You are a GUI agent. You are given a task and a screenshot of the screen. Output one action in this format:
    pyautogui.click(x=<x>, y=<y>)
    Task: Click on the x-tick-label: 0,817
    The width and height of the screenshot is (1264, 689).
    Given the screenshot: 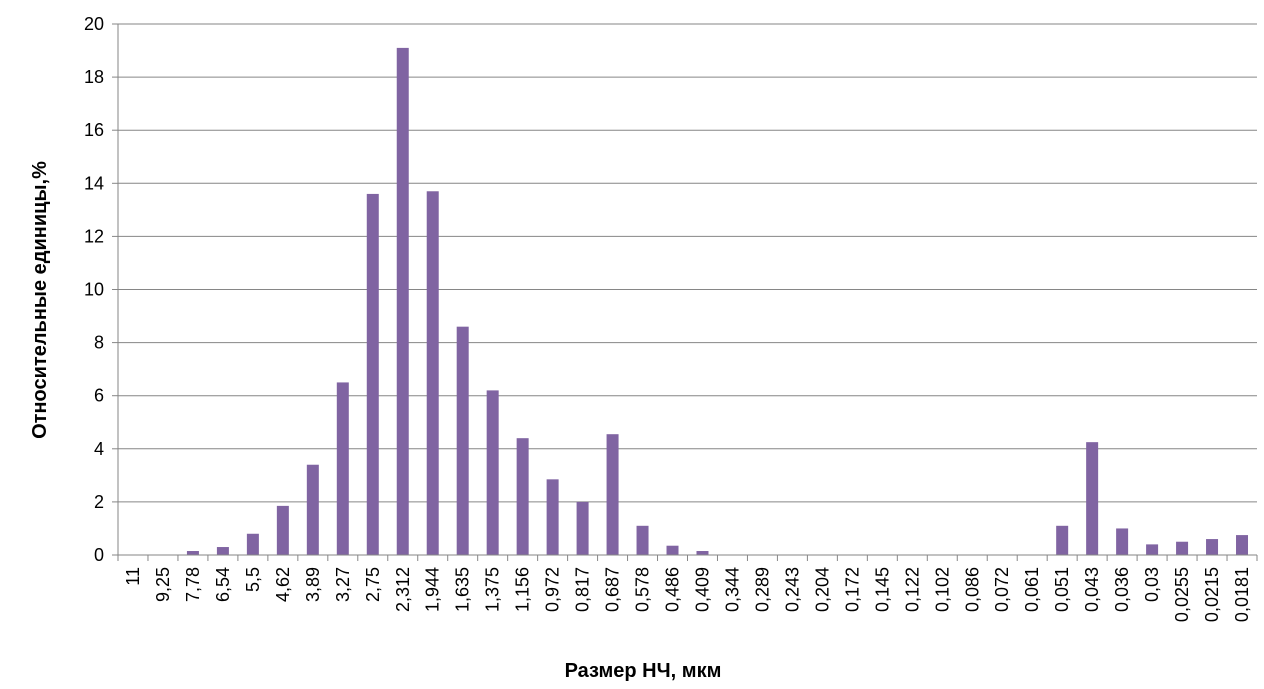 What is the action you would take?
    pyautogui.click(x=583, y=589)
    